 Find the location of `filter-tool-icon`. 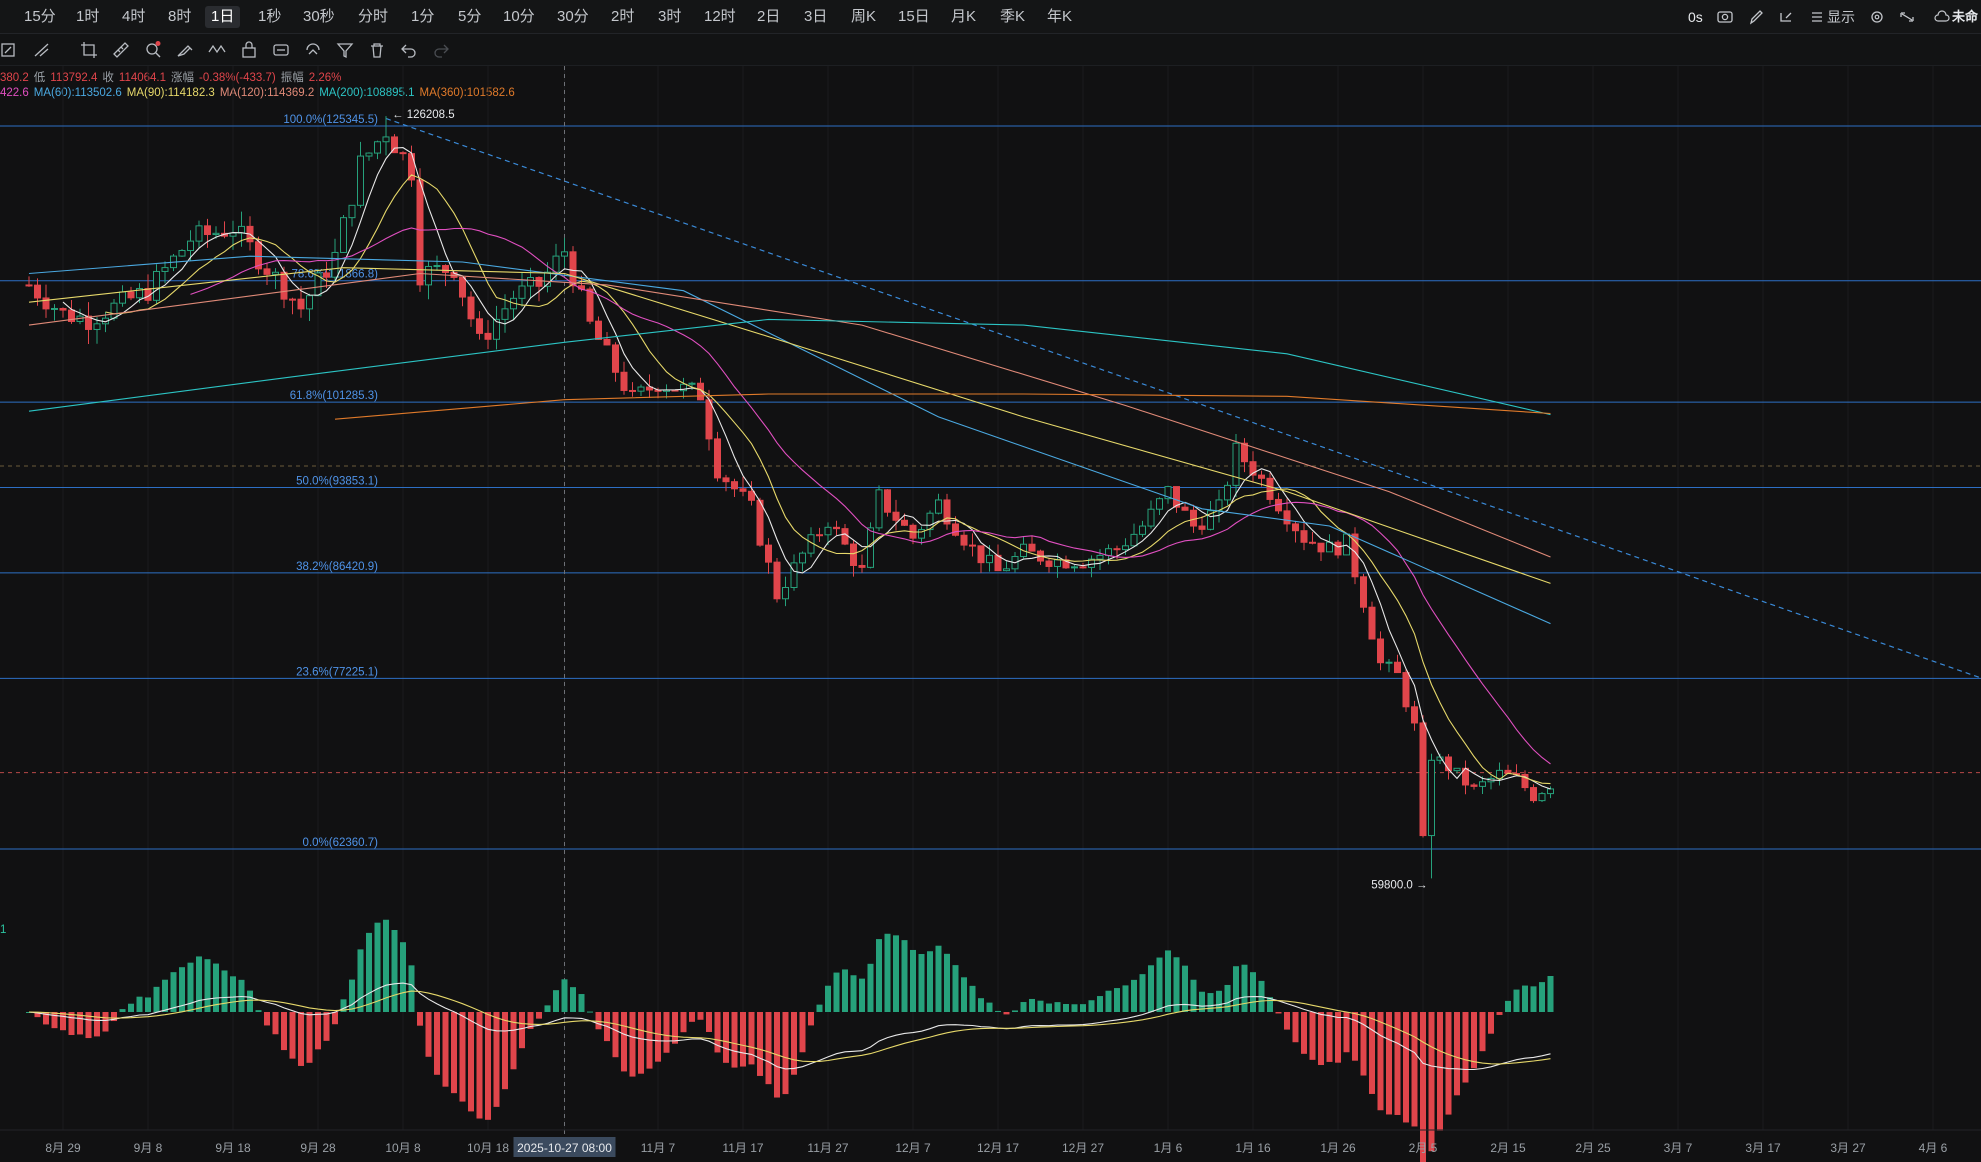

filter-tool-icon is located at coordinates (345, 50).